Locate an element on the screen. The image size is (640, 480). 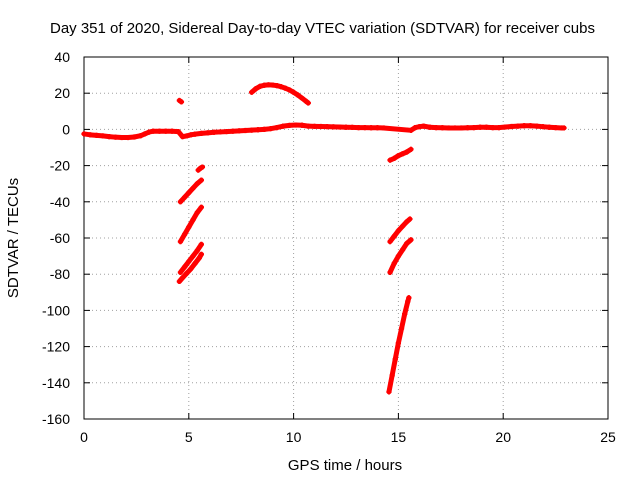
series-drop-track-d is located at coordinates (190, 268).